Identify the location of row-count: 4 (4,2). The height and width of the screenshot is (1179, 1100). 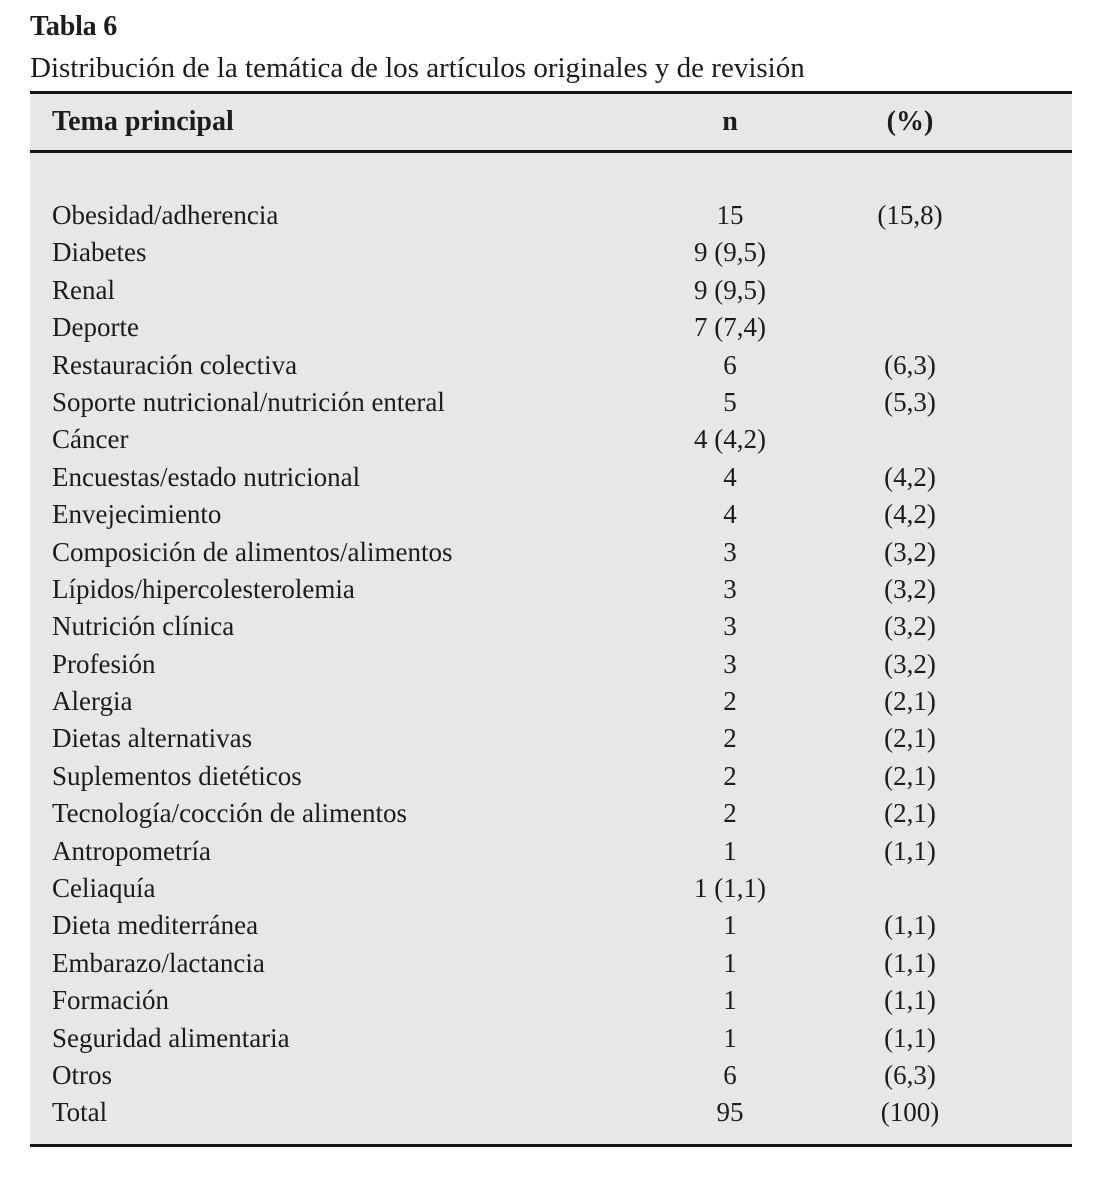
(730, 439).